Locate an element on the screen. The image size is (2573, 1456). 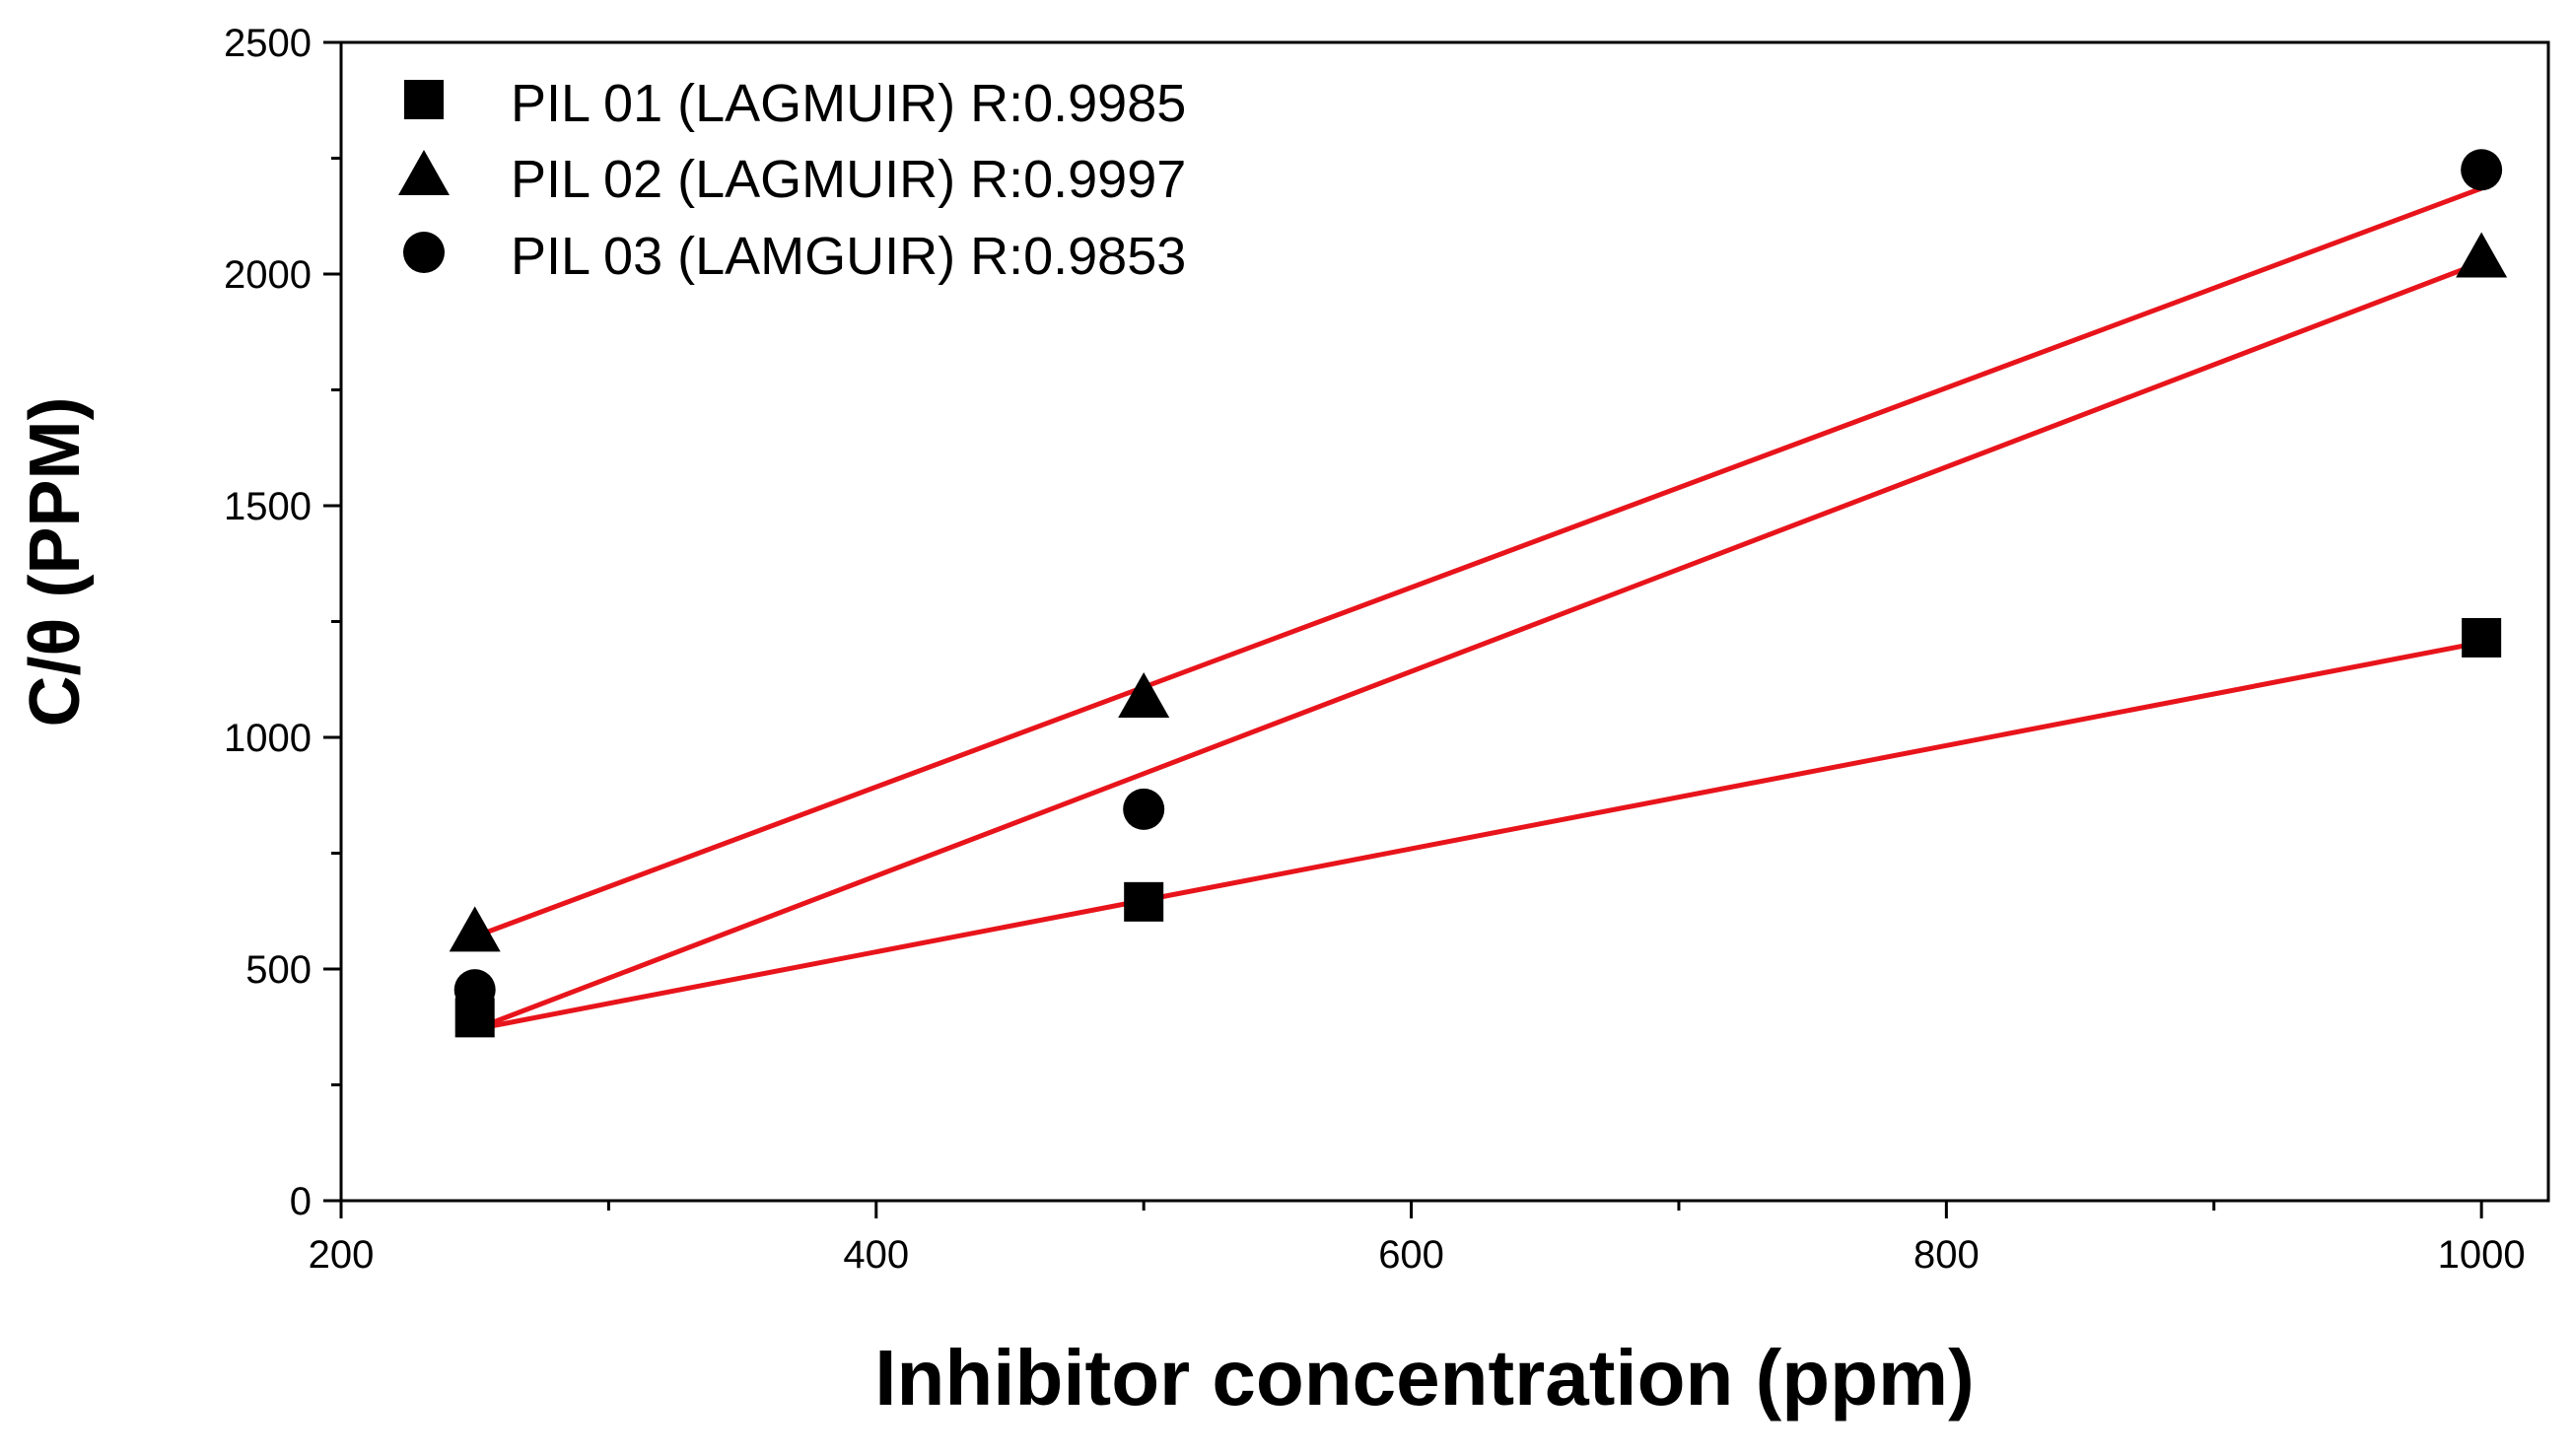
legend-entry: PIL 03 (LAMGUIR) R:0.9853 is located at coordinates (794, 256).